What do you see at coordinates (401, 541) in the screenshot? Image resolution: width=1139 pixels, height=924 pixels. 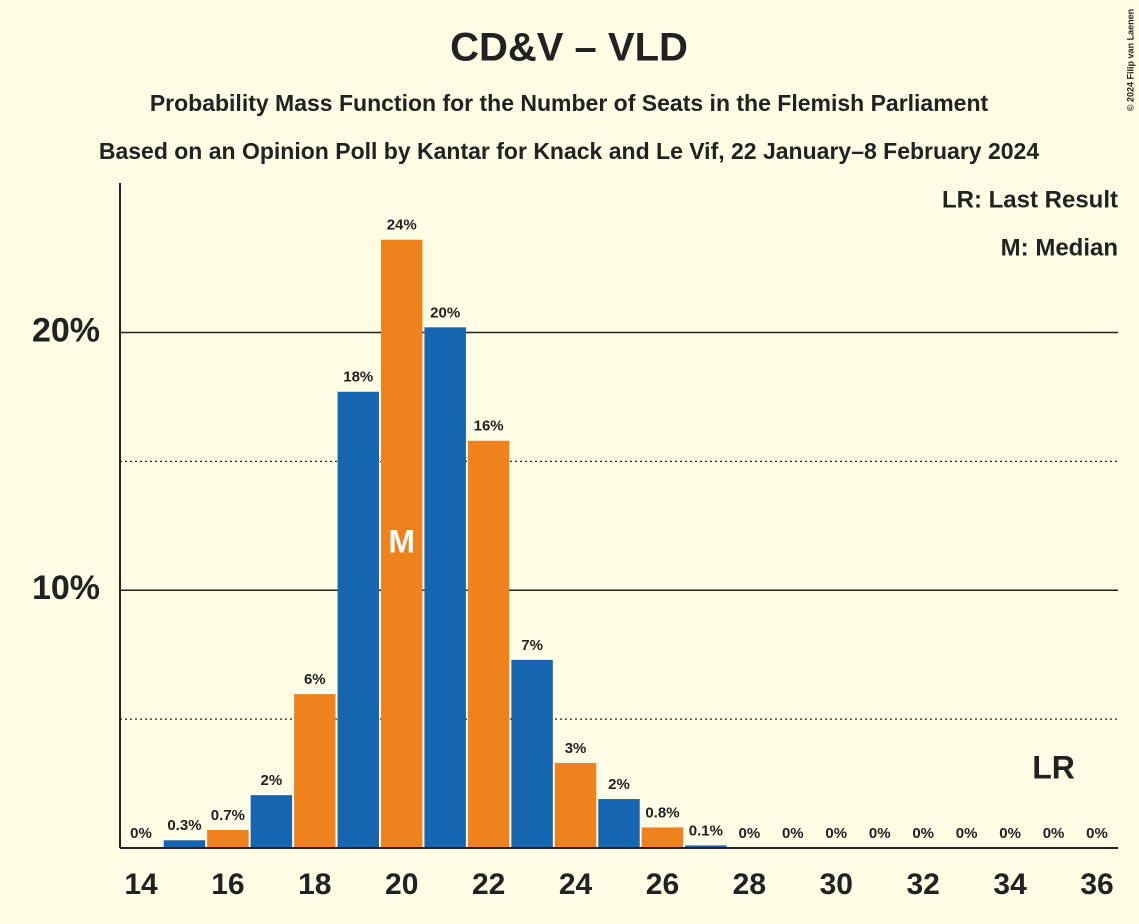 I see `median-marker: M` at bounding box center [401, 541].